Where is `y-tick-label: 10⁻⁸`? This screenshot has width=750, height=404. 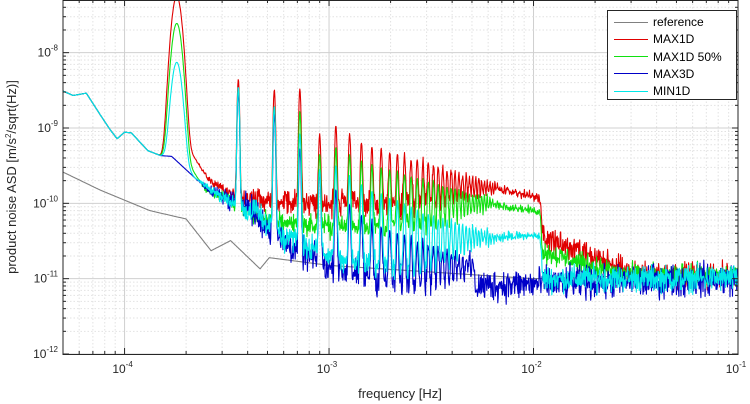
y-tick-label: 10⁻⁸ is located at coordinates (48, 52).